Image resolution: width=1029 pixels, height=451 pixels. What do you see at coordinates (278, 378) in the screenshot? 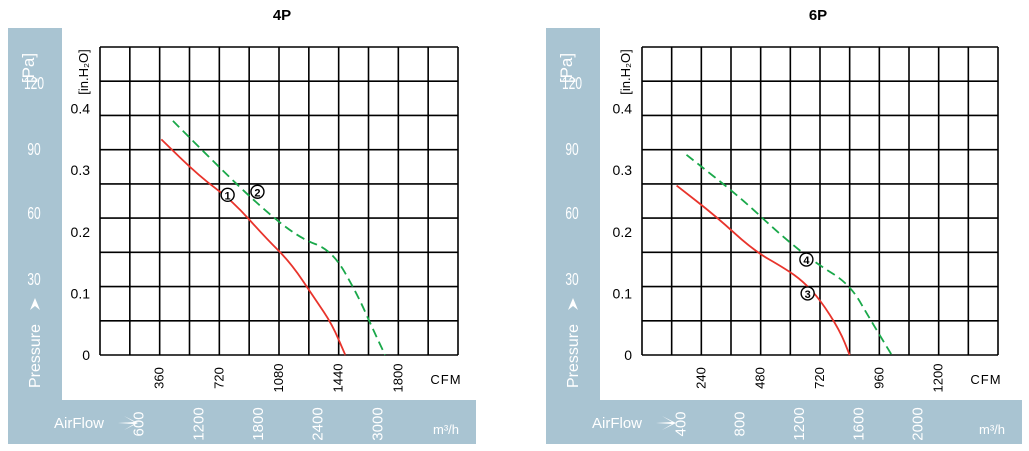
I see `cfm-tick: 1080` at bounding box center [278, 378].